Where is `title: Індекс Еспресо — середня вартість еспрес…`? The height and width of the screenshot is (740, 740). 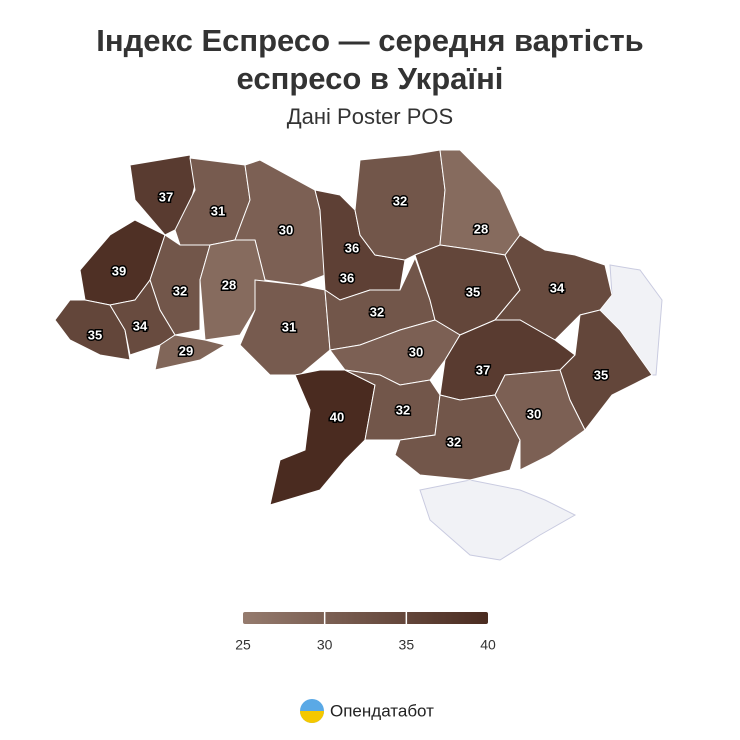 title: Індекс Еспресо — середня вартість еспрес… is located at coordinates (370, 59).